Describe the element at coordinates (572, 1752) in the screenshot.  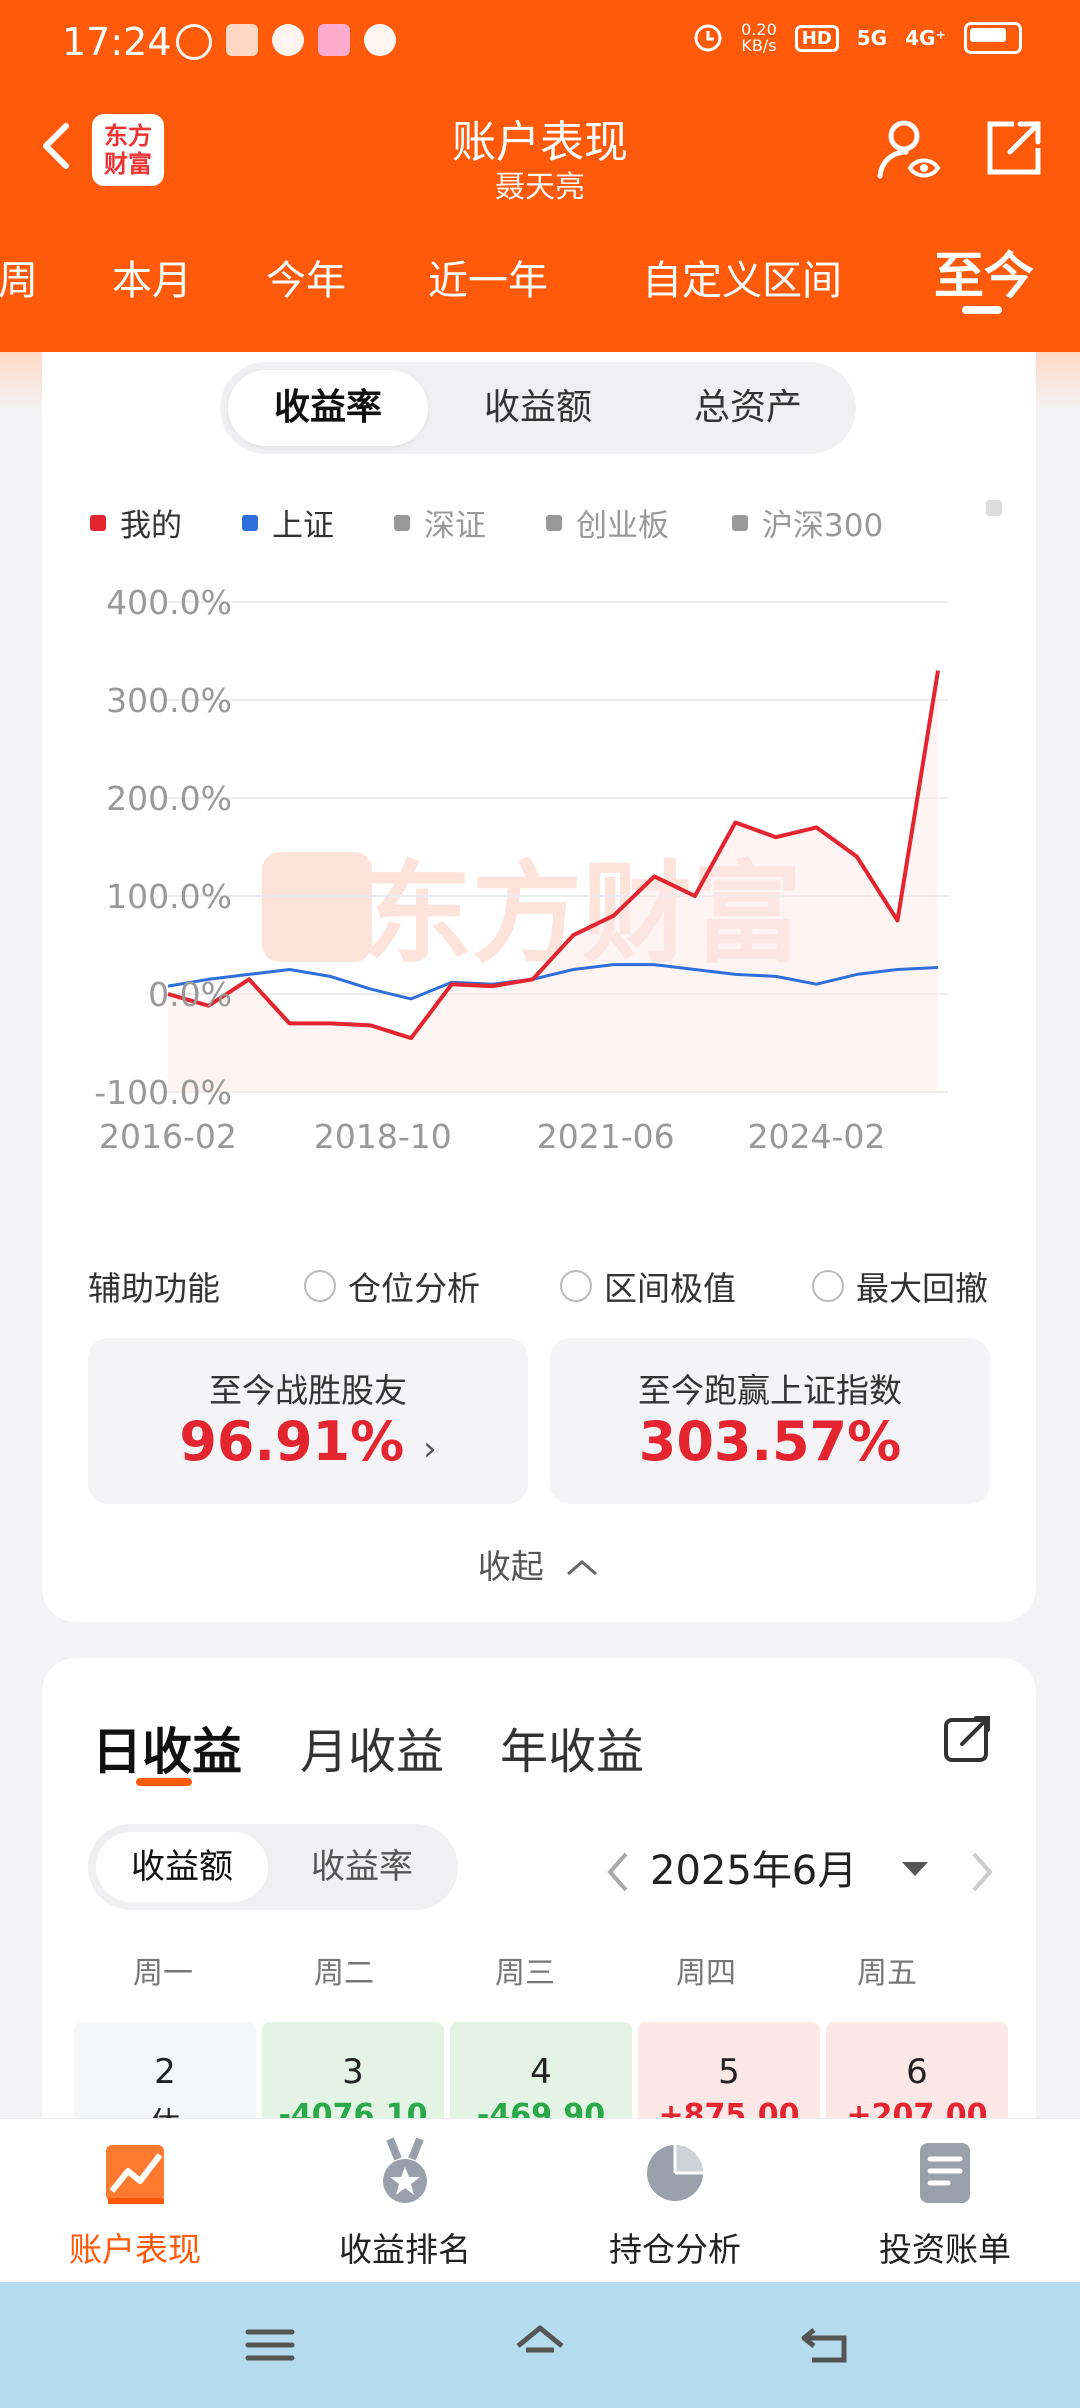
I see `tab-yearly-profit: 年收益` at that location.